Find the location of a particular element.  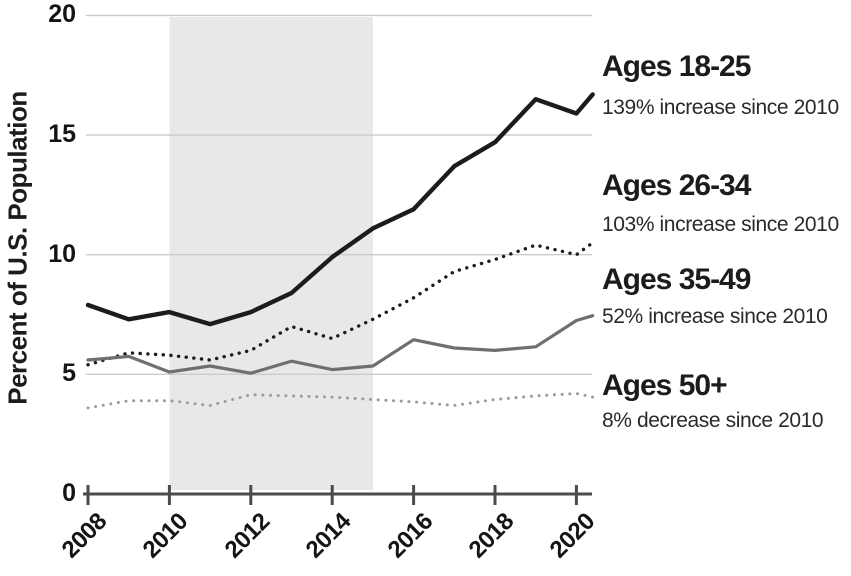

legend-series-annotation: 52% increase since 2010 is located at coordinates (715, 316).